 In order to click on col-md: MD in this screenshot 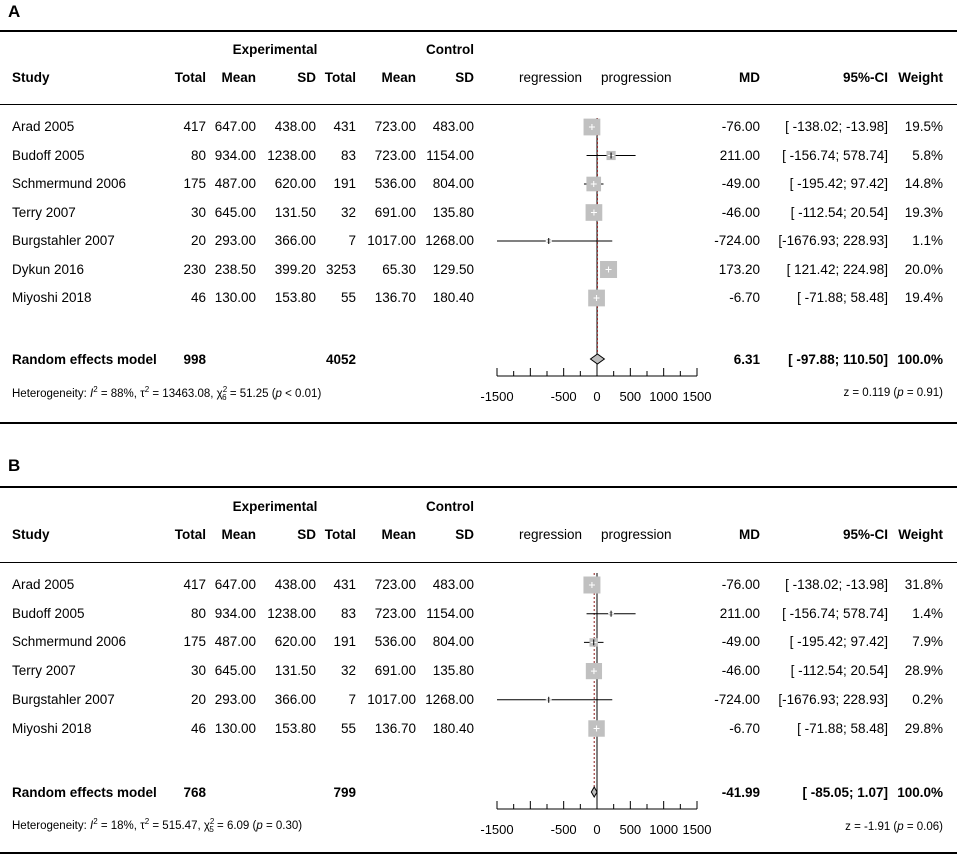, I will do `click(749, 534)`.